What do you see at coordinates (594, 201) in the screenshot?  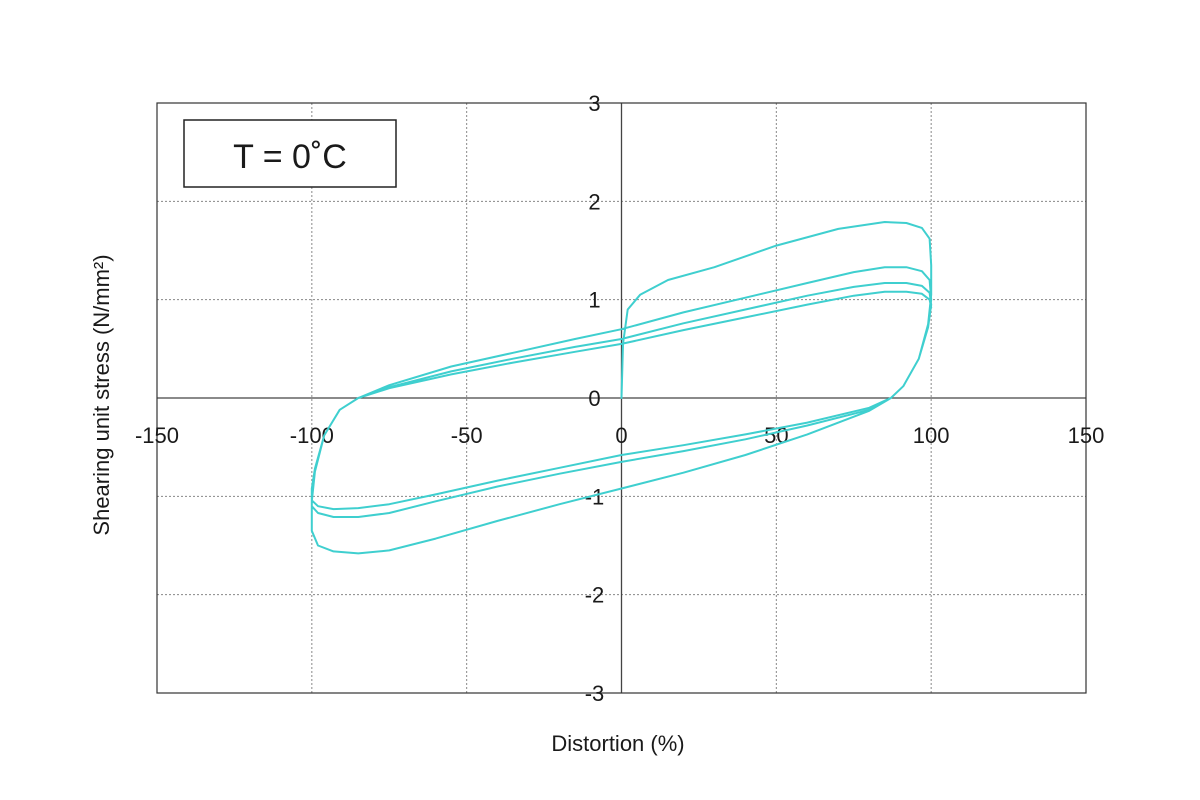 I see `y-tick-label: 2` at bounding box center [594, 201].